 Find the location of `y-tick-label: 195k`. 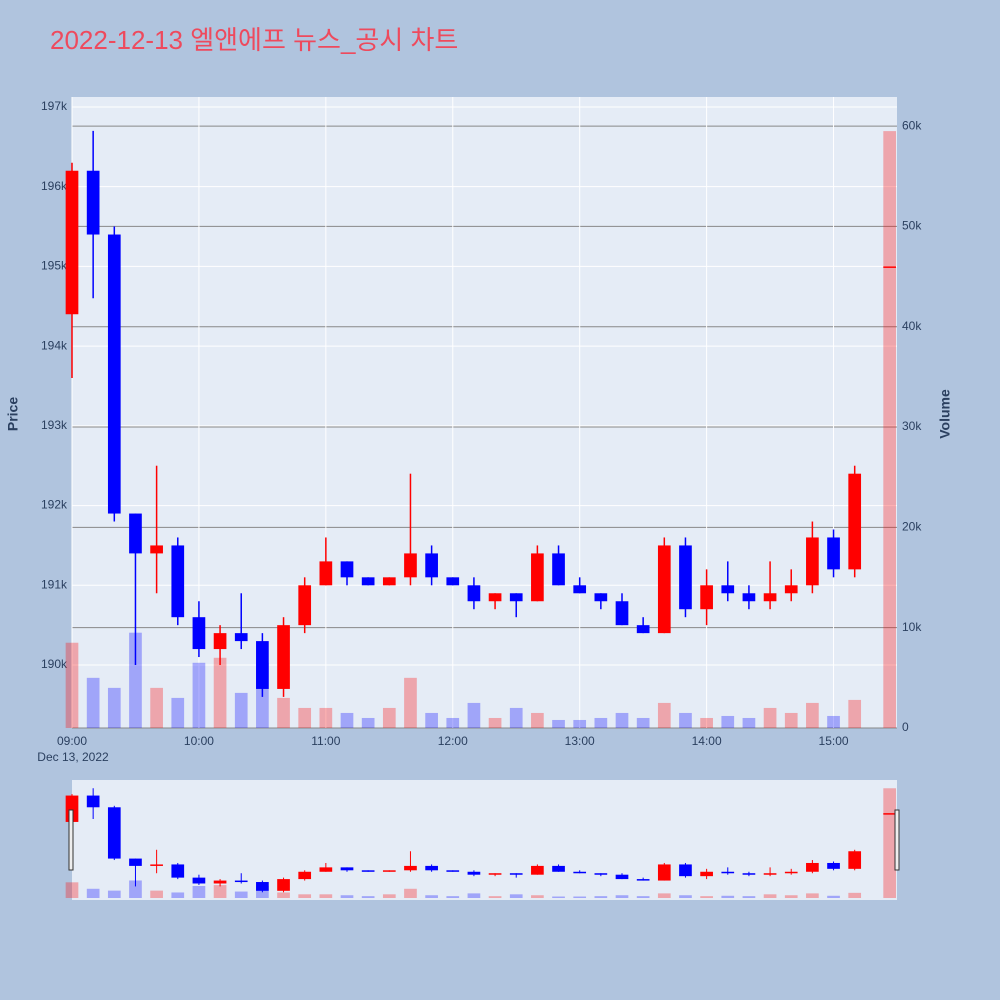

y-tick-label: 195k is located at coordinates (54, 266).